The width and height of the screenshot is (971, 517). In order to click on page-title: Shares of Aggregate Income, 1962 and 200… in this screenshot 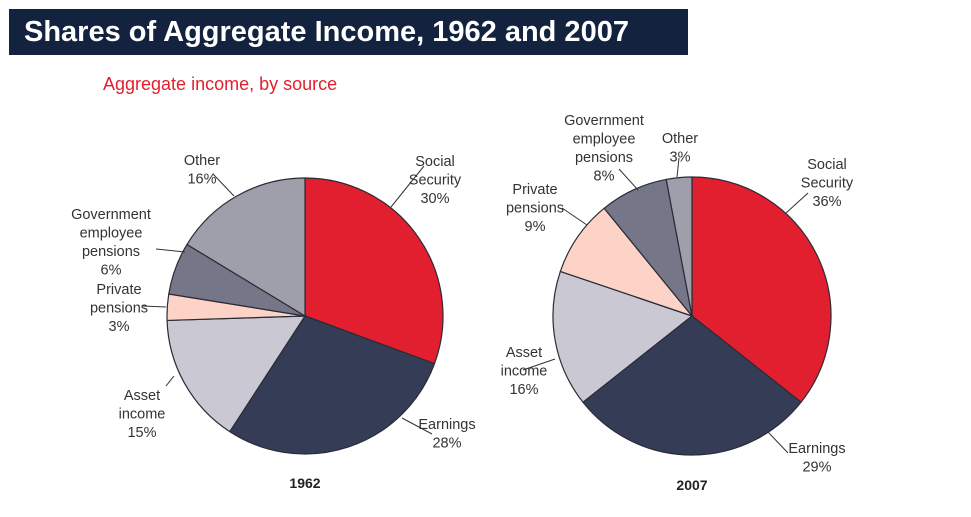, I will do `click(326, 31)`.